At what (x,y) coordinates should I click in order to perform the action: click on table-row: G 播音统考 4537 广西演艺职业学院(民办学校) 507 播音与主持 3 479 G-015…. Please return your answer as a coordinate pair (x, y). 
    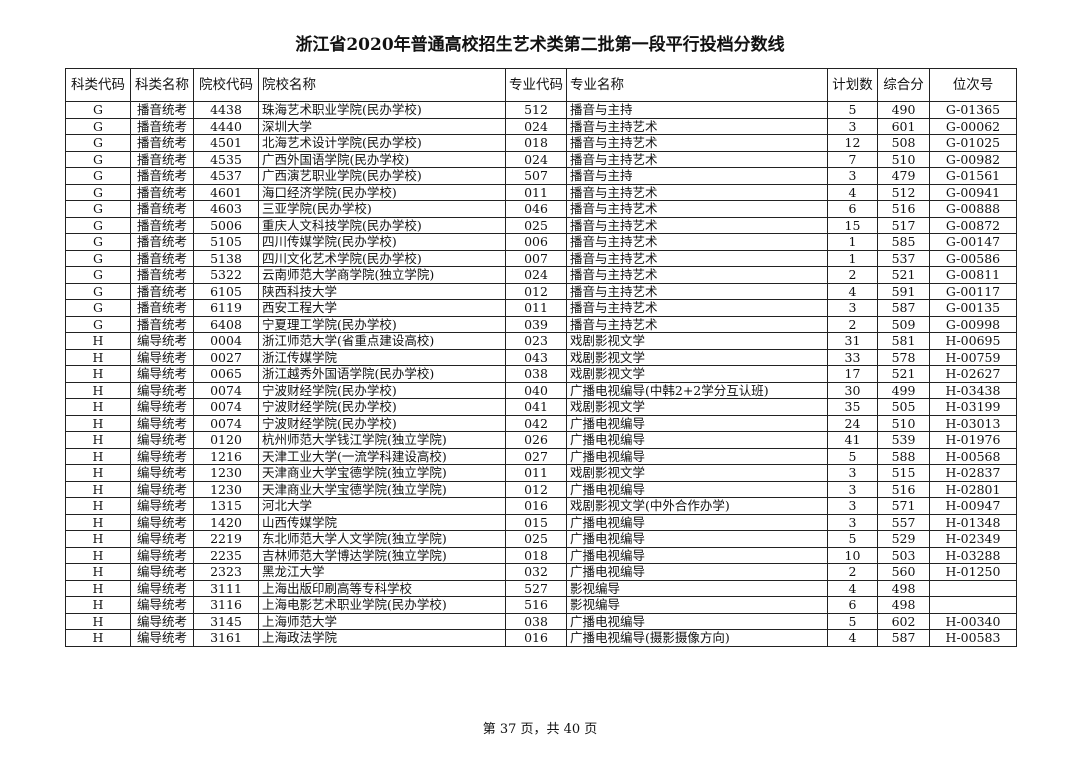
    Looking at the image, I should click on (541, 176).